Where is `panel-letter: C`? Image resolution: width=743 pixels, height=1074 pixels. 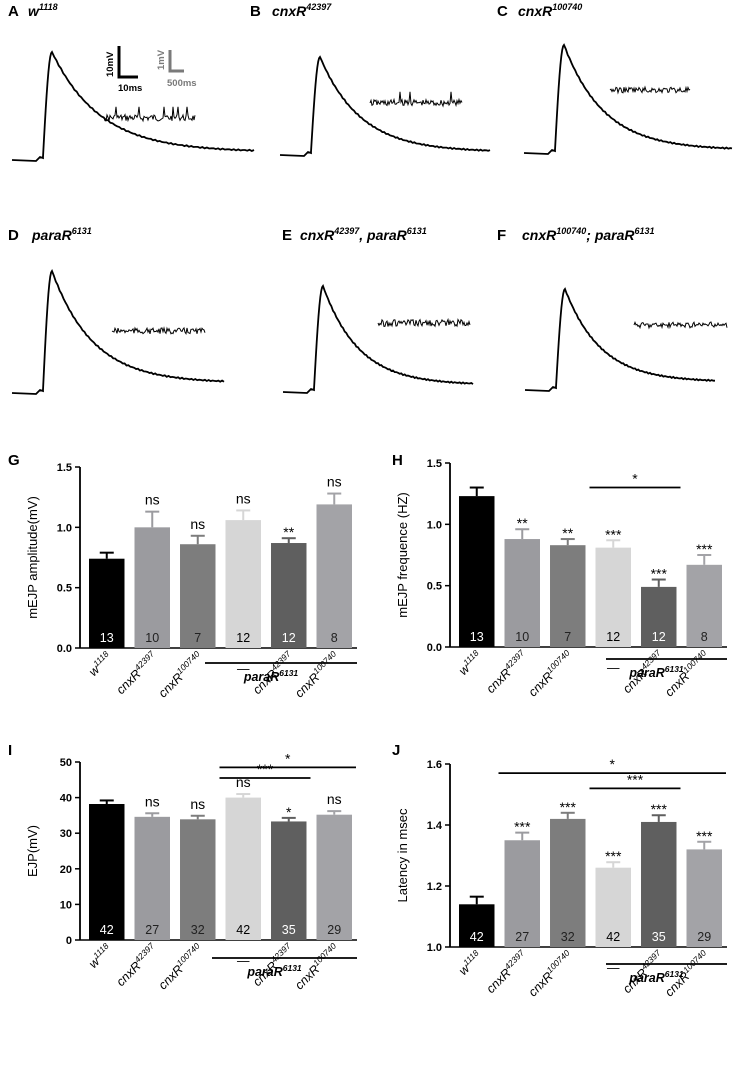 panel-letter: C is located at coordinates (502, 11).